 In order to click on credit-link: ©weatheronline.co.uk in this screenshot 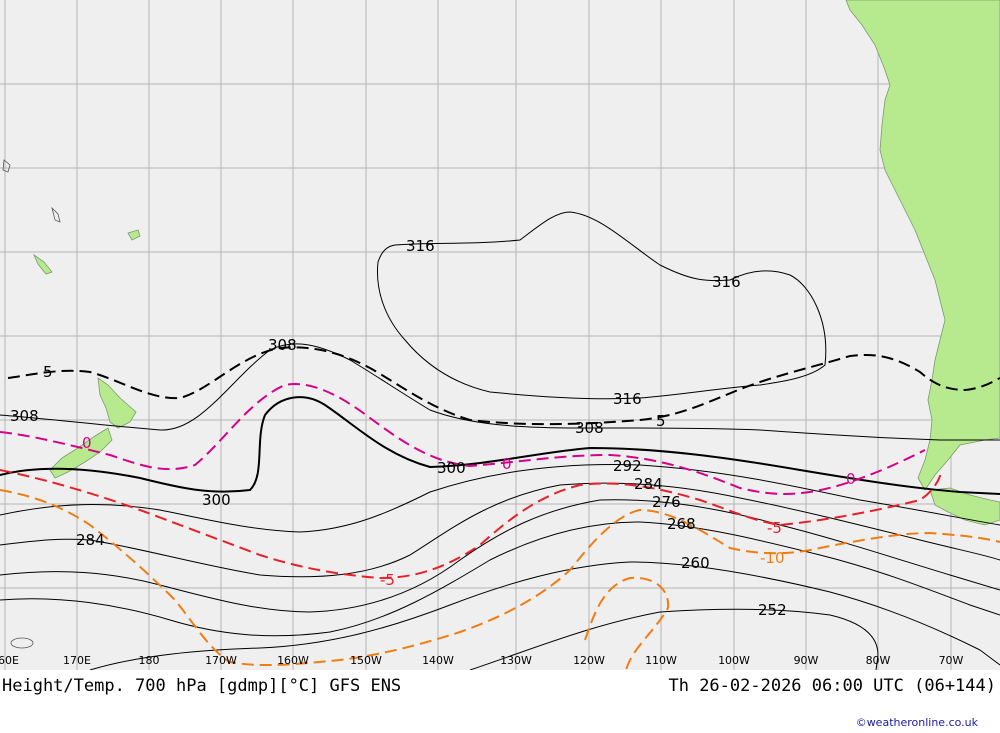, I will do `click(916, 722)`.